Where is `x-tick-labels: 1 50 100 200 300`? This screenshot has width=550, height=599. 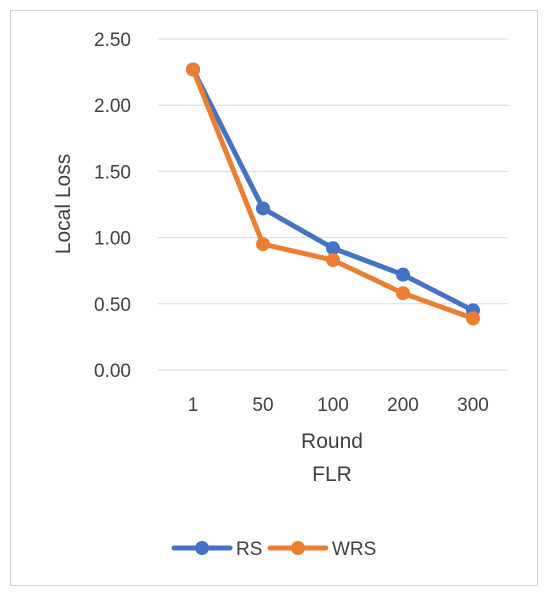 x-tick-labels: 1 50 100 200 300 is located at coordinates (338, 405).